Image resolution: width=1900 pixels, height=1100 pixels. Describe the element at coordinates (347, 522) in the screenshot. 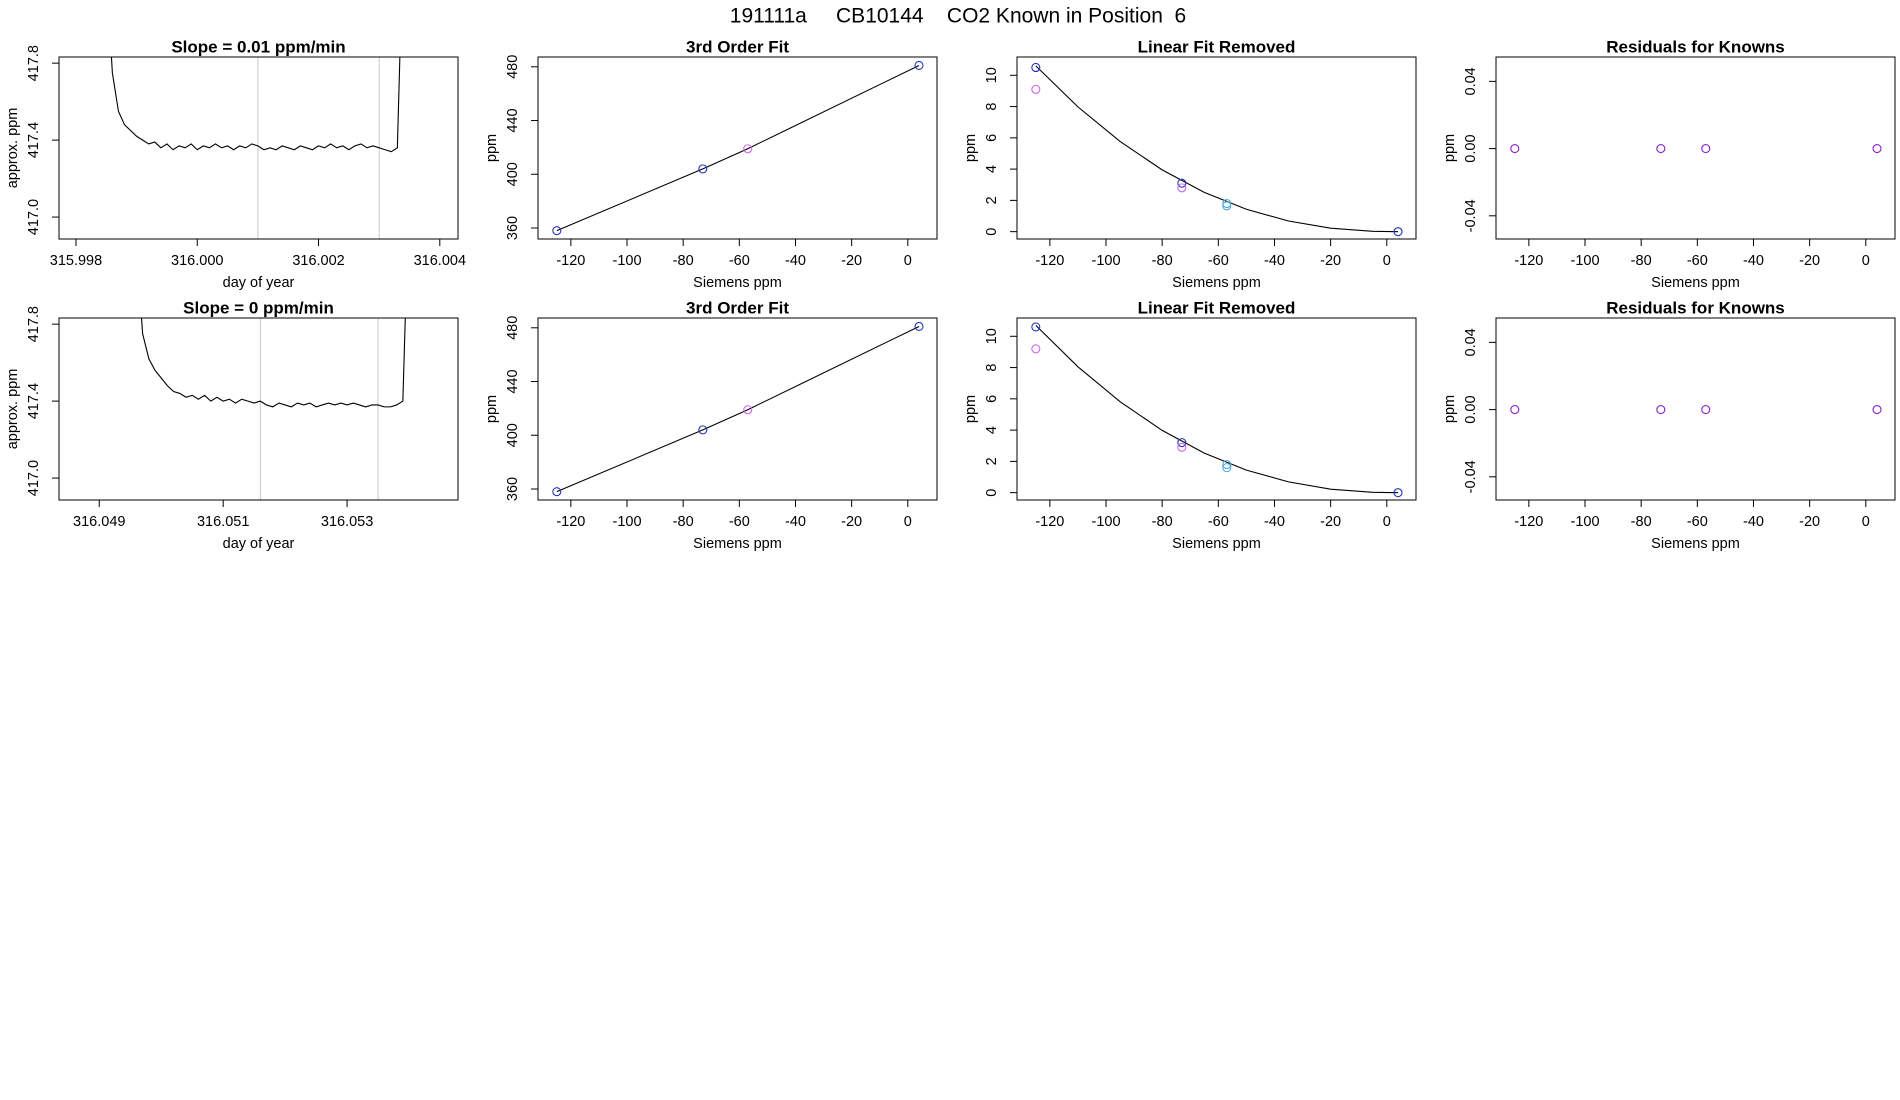

I see `x-tick-label: 316.053` at that location.